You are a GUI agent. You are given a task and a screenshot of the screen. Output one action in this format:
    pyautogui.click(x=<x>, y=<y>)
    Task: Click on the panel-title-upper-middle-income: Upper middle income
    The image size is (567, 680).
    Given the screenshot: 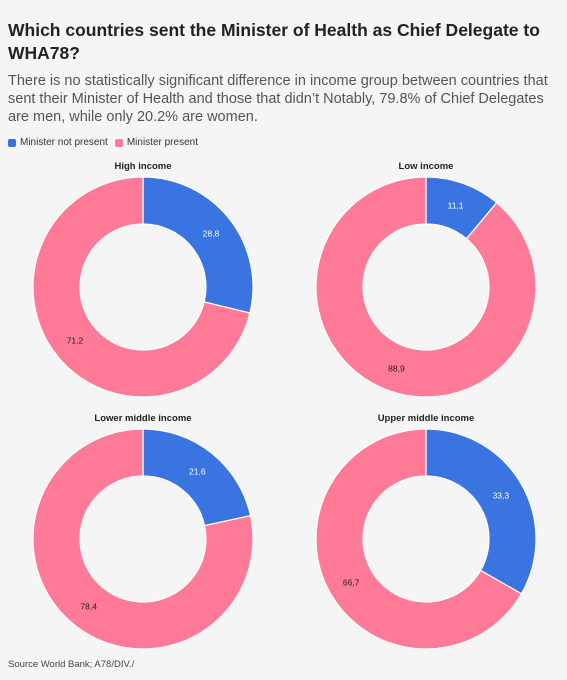 What is the action you would take?
    pyautogui.click(x=426, y=418)
    